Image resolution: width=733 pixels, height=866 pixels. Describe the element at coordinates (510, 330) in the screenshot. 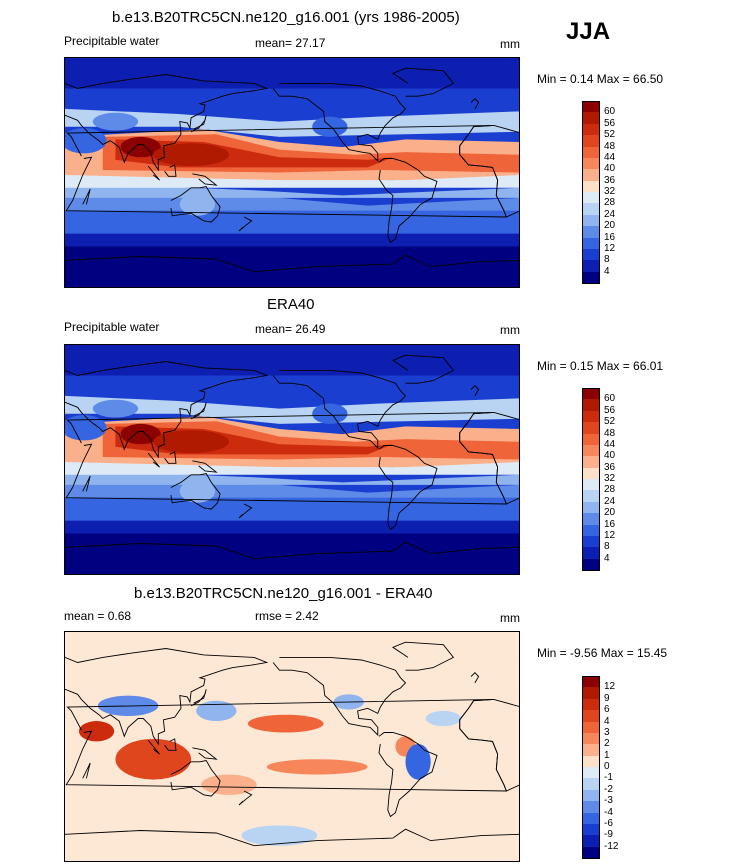

I see `panel-2-units: mm` at that location.